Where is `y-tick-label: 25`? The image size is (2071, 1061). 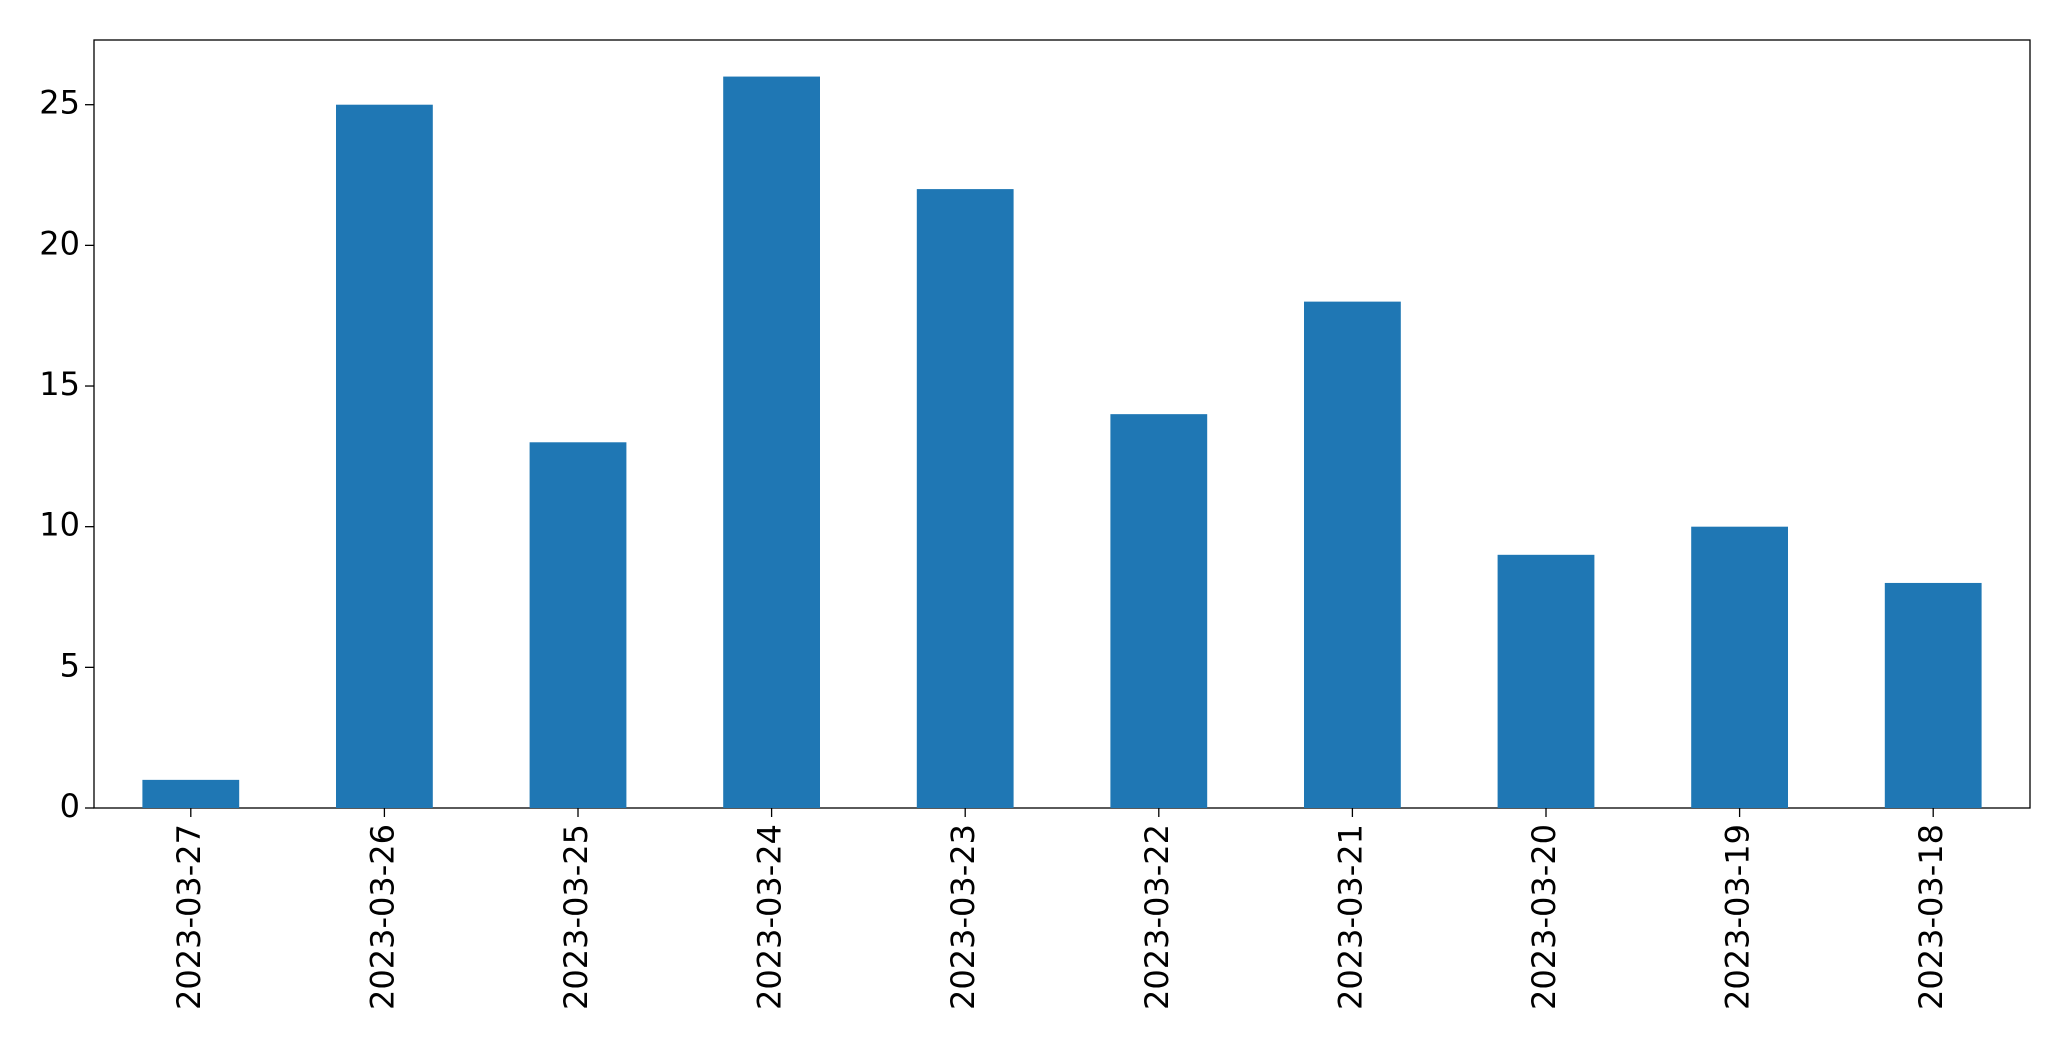
y-tick-label: 25 is located at coordinates (59, 103).